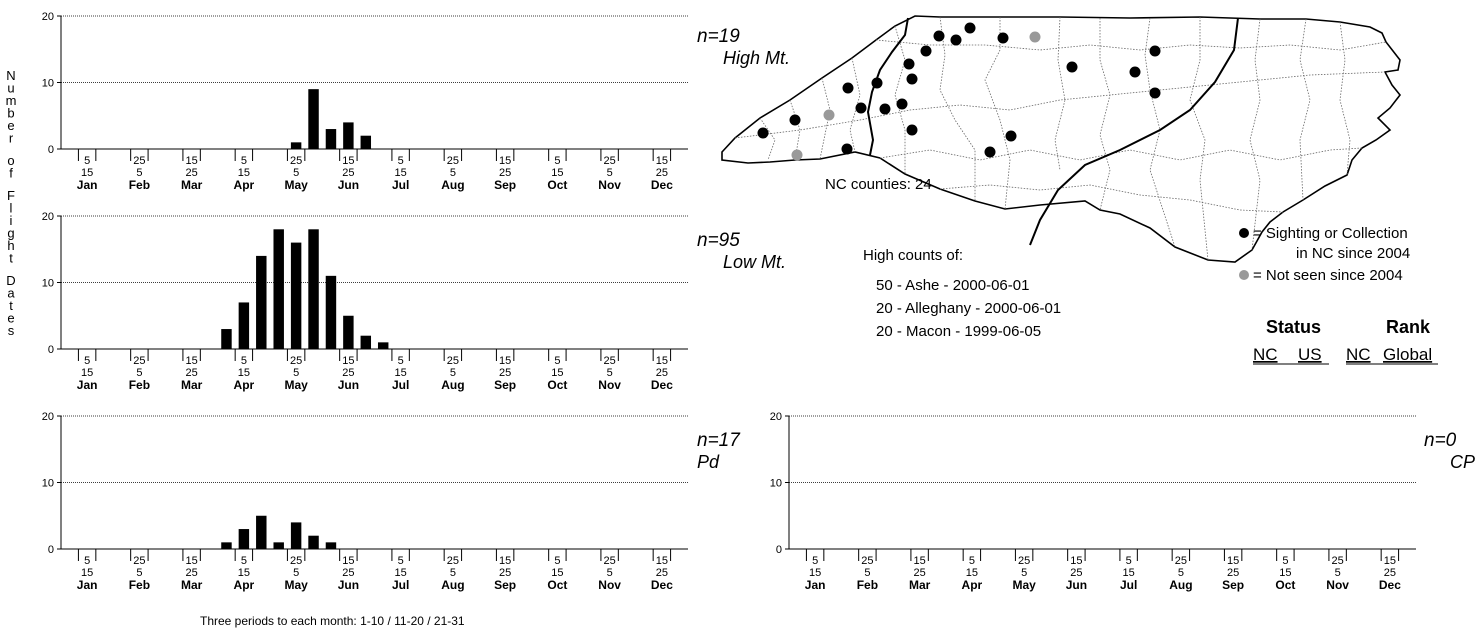  I want to click on y-axis-title-letter: u, so click(10, 88).